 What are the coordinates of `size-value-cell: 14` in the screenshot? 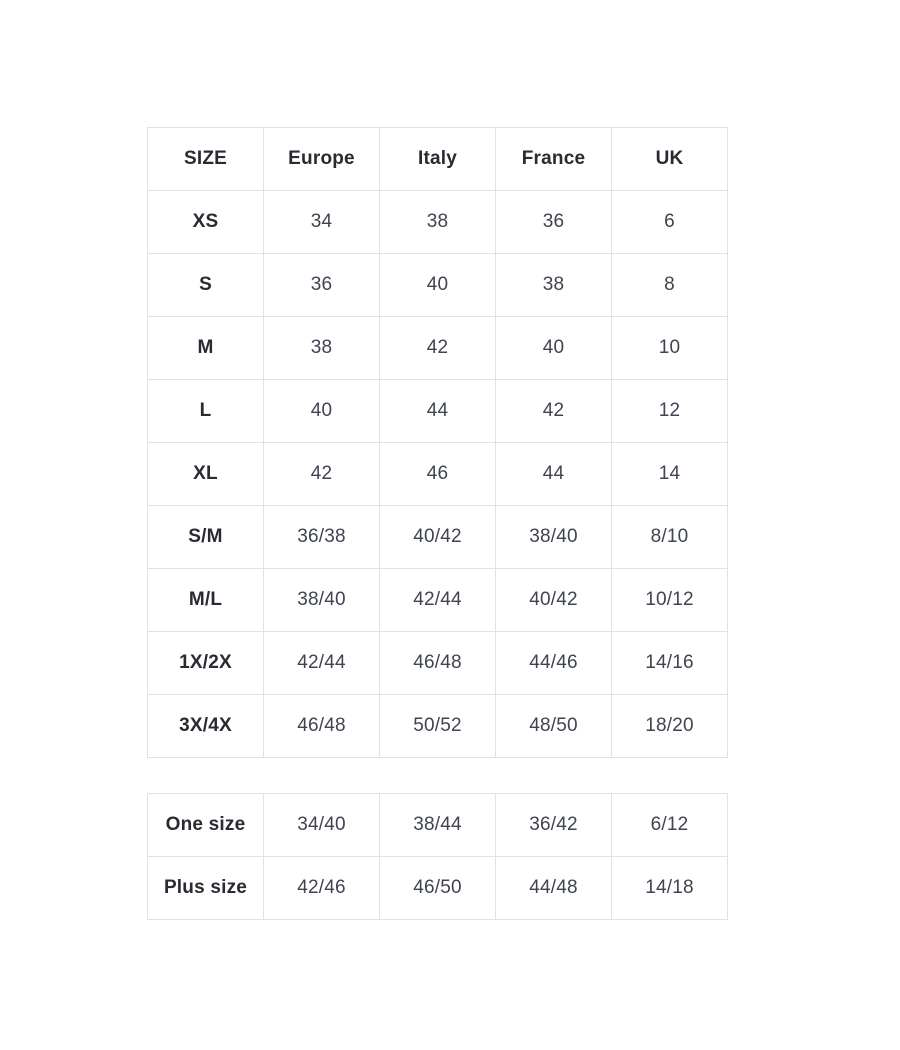 It's located at (669, 474).